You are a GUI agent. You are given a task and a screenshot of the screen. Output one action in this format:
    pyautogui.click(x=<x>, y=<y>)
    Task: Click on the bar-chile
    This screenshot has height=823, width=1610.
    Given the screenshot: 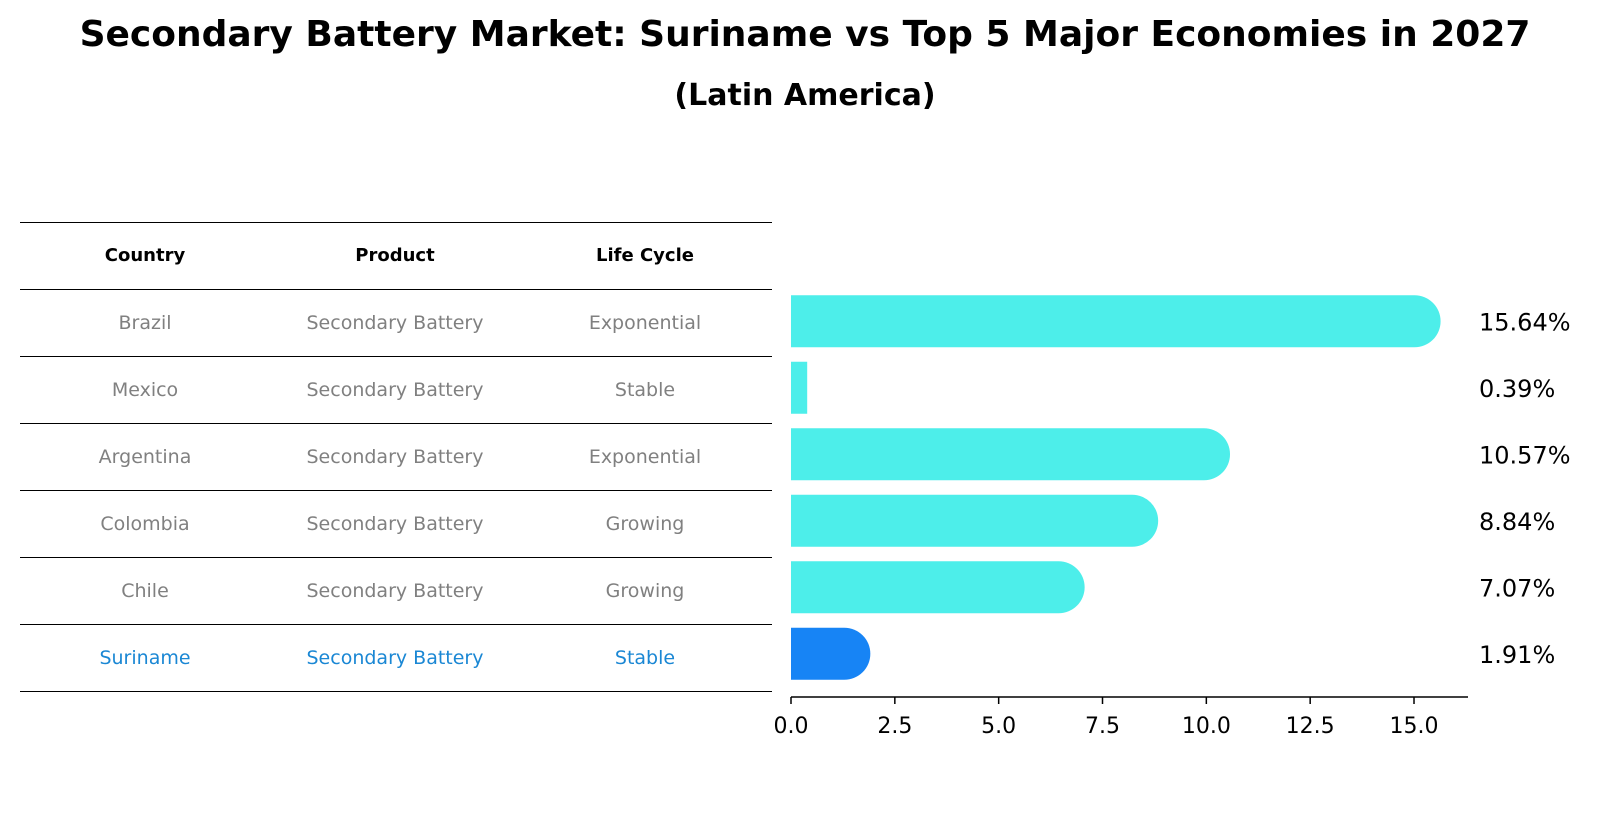 What is the action you would take?
    pyautogui.click(x=938, y=587)
    